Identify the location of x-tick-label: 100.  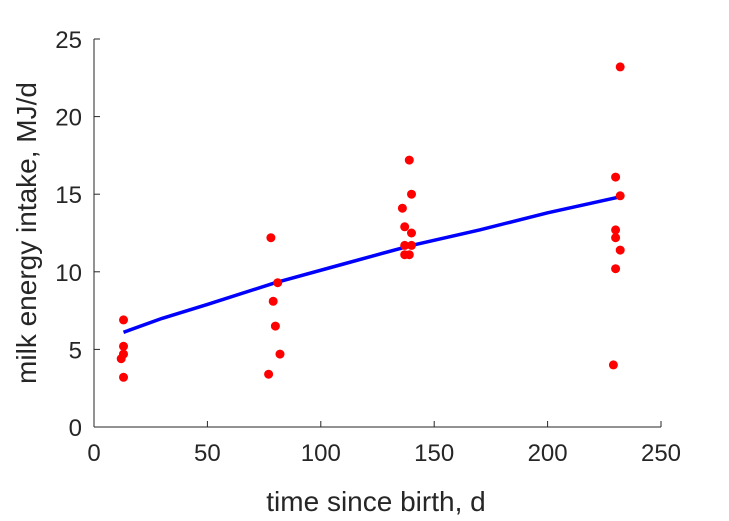
(321, 453).